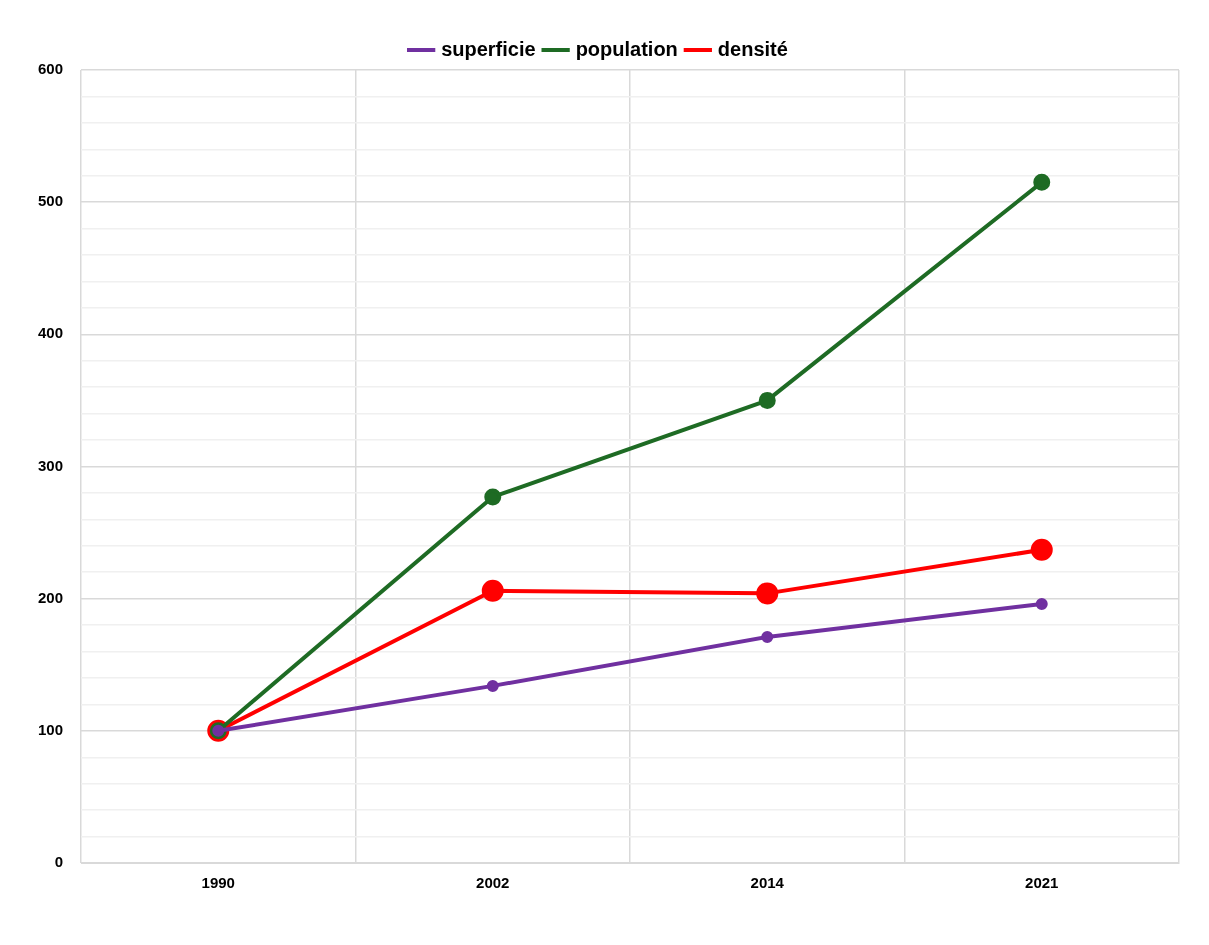 Image resolution: width=1209 pixels, height=945 pixels. I want to click on y-tick-label: 600, so click(51, 69).